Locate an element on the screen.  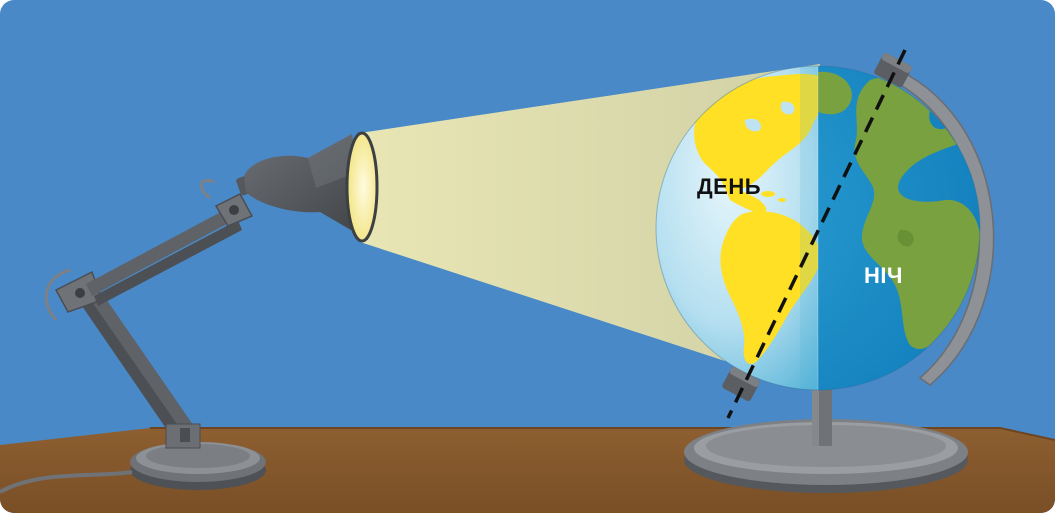
lamp-cable is located at coordinates (66, 482).